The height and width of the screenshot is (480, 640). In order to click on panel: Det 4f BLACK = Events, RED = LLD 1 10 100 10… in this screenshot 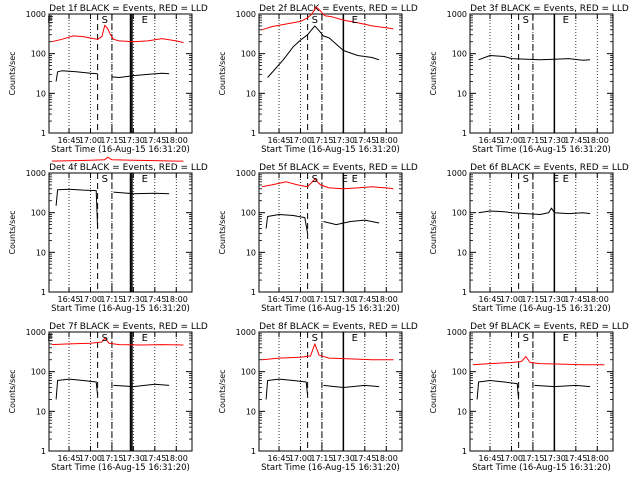, I will do `click(108, 235)`.